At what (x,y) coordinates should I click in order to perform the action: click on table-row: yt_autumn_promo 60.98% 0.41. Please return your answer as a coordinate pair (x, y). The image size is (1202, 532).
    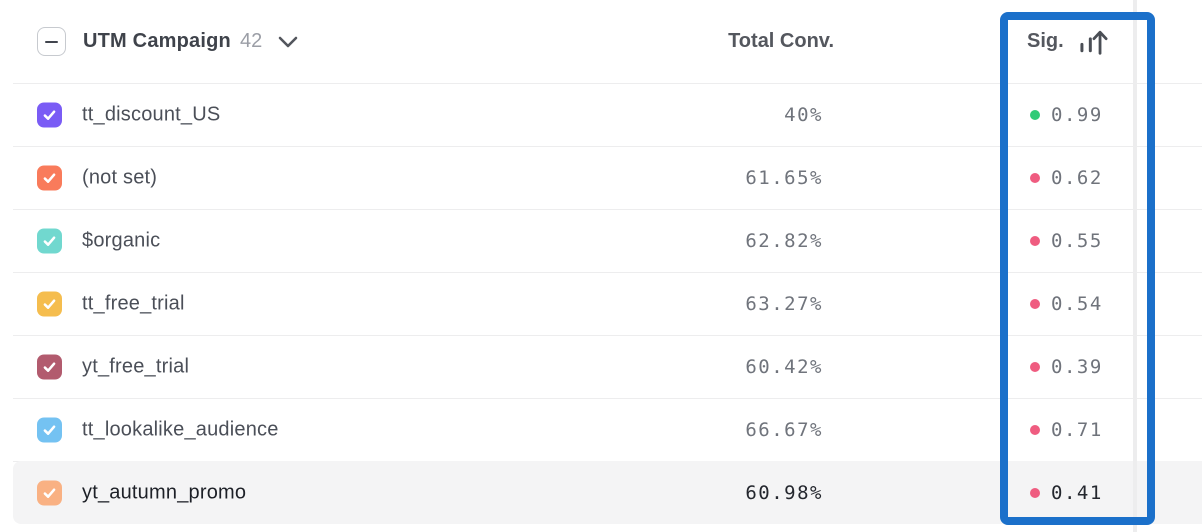
    Looking at the image, I should click on (601, 492).